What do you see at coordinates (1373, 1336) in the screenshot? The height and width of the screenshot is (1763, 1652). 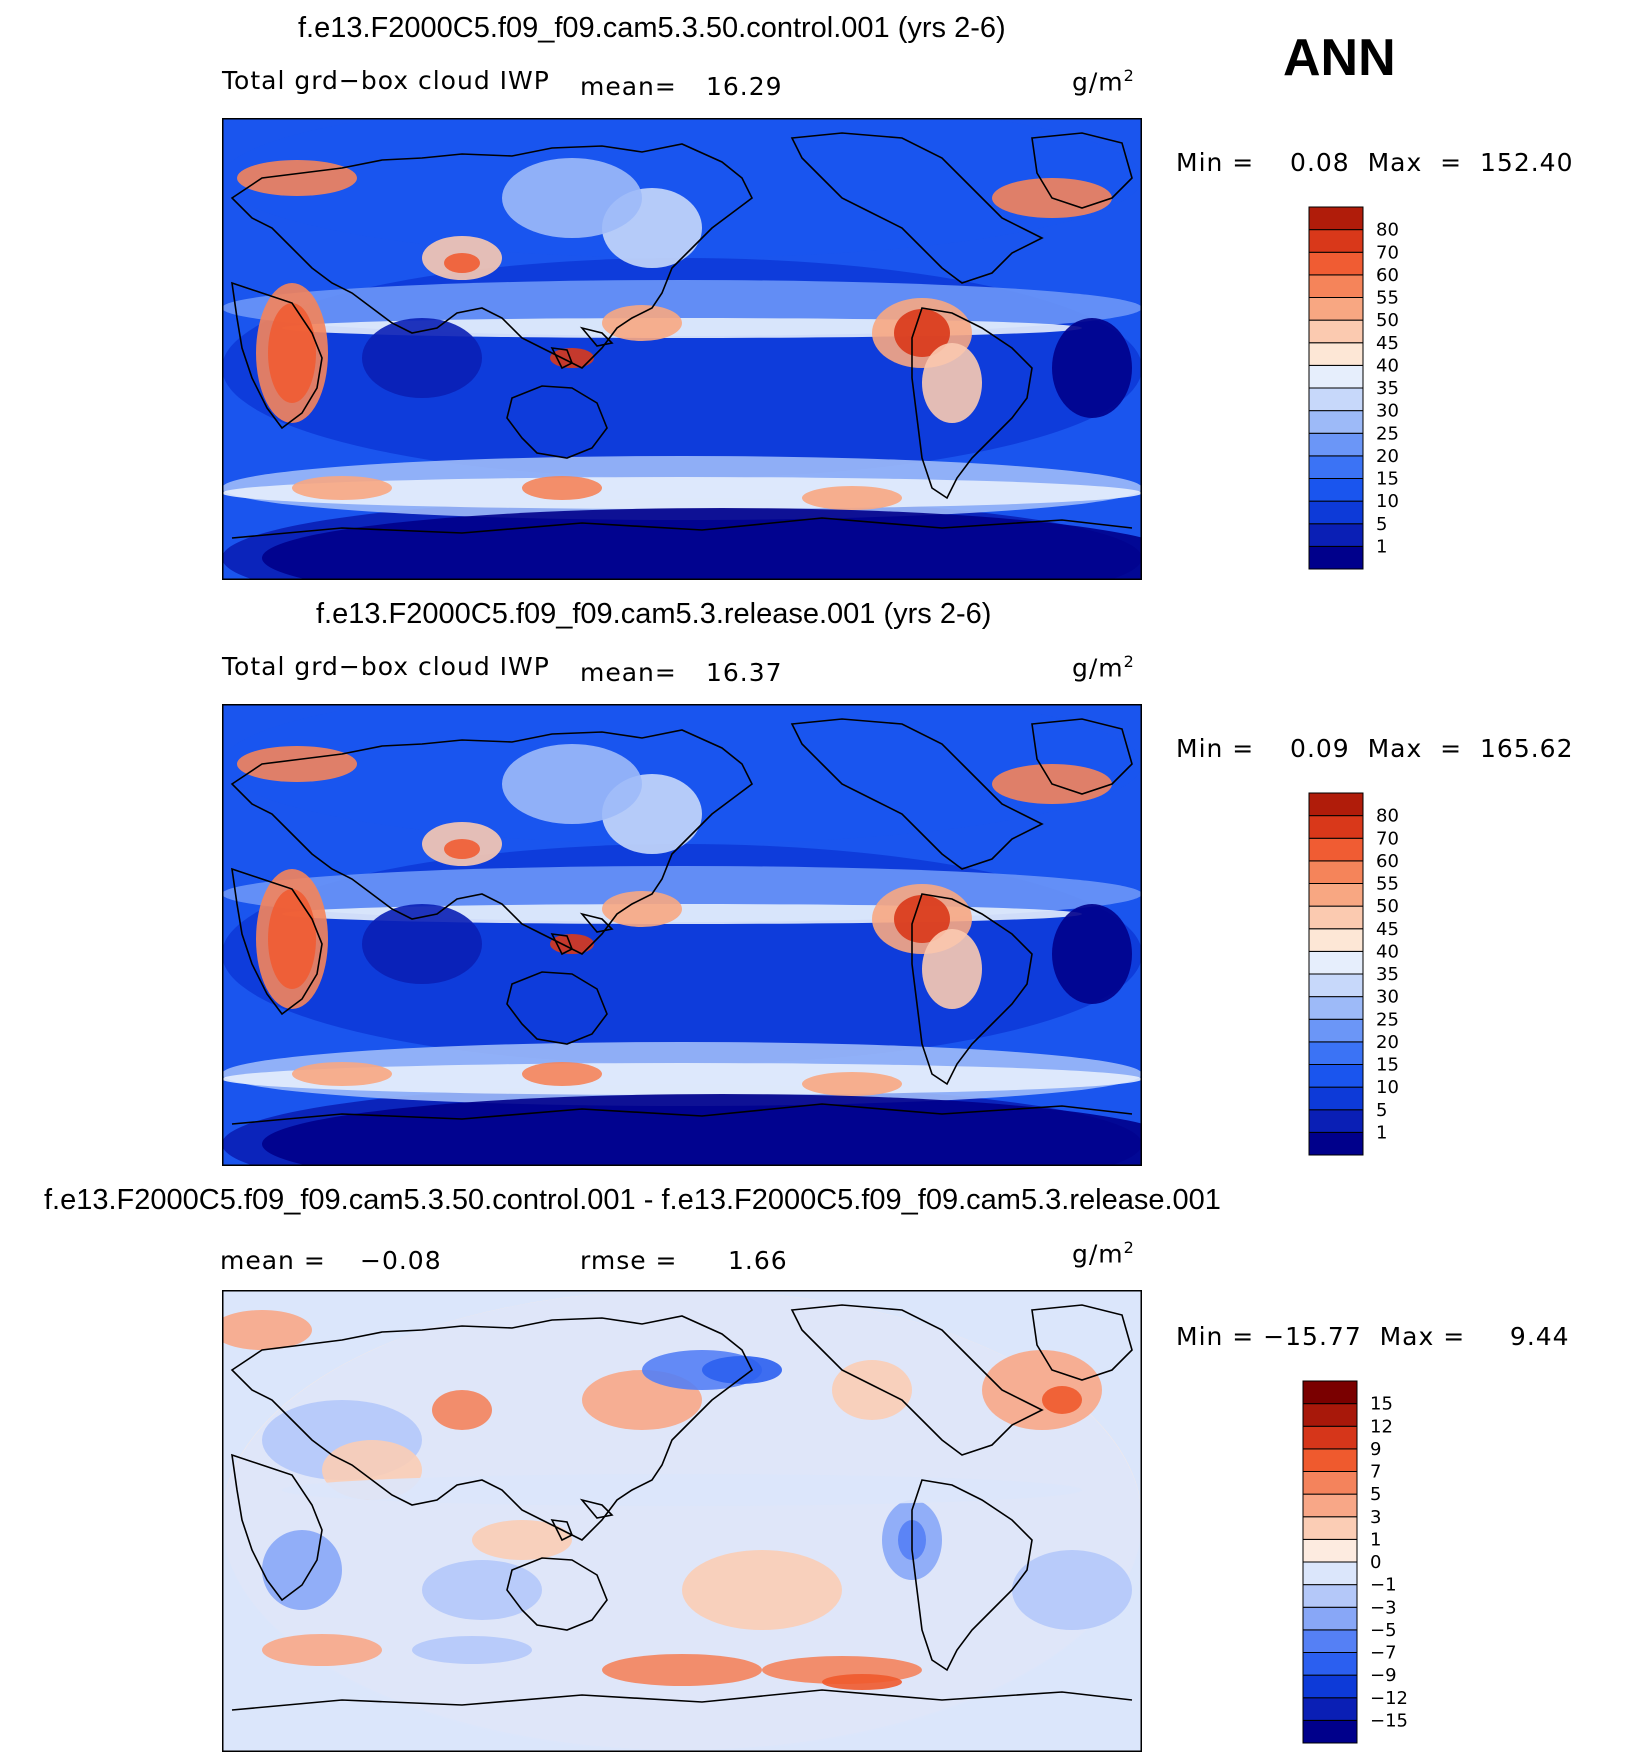 I see `panel3-minmax: Min = −15.77 Max = 9.44` at bounding box center [1373, 1336].